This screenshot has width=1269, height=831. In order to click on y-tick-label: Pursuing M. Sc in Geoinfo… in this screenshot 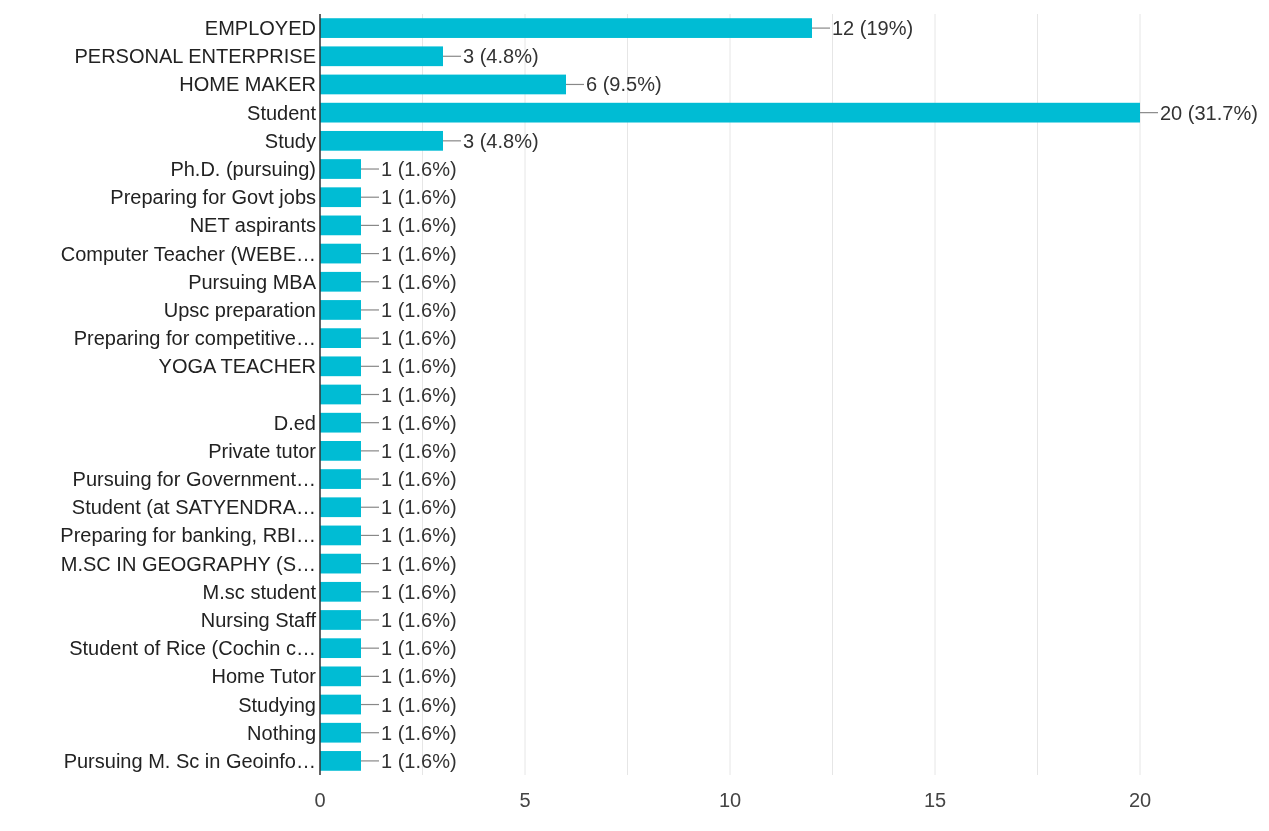, I will do `click(189, 760)`.